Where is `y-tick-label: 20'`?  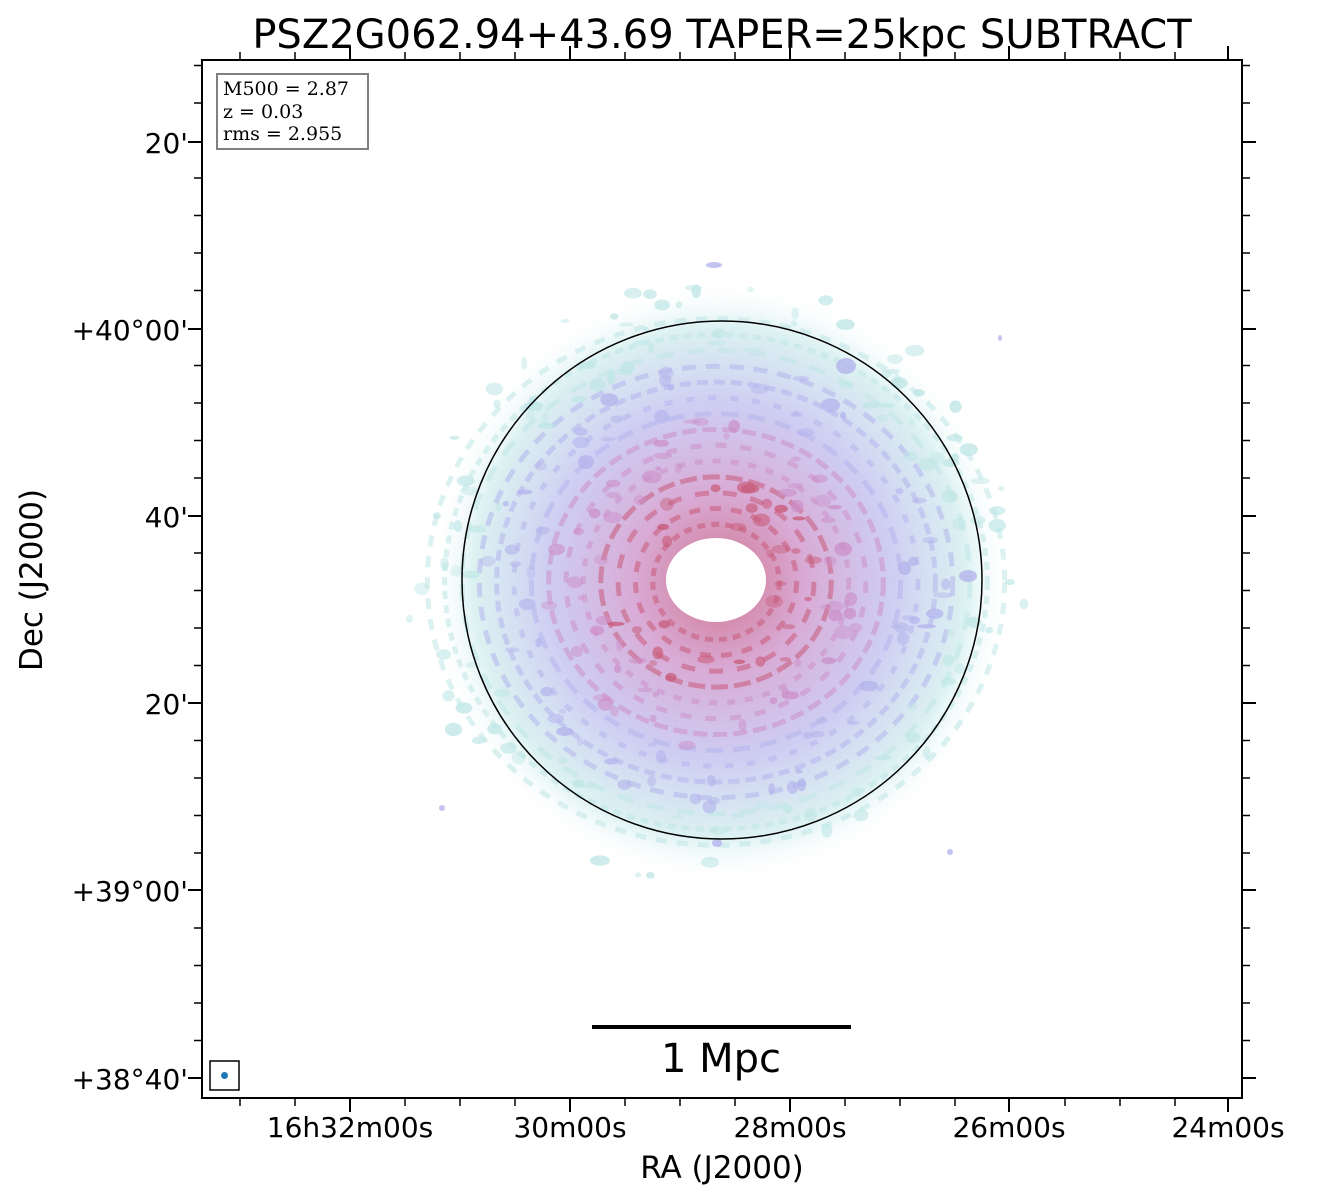
y-tick-label: 20' is located at coordinates (166, 143).